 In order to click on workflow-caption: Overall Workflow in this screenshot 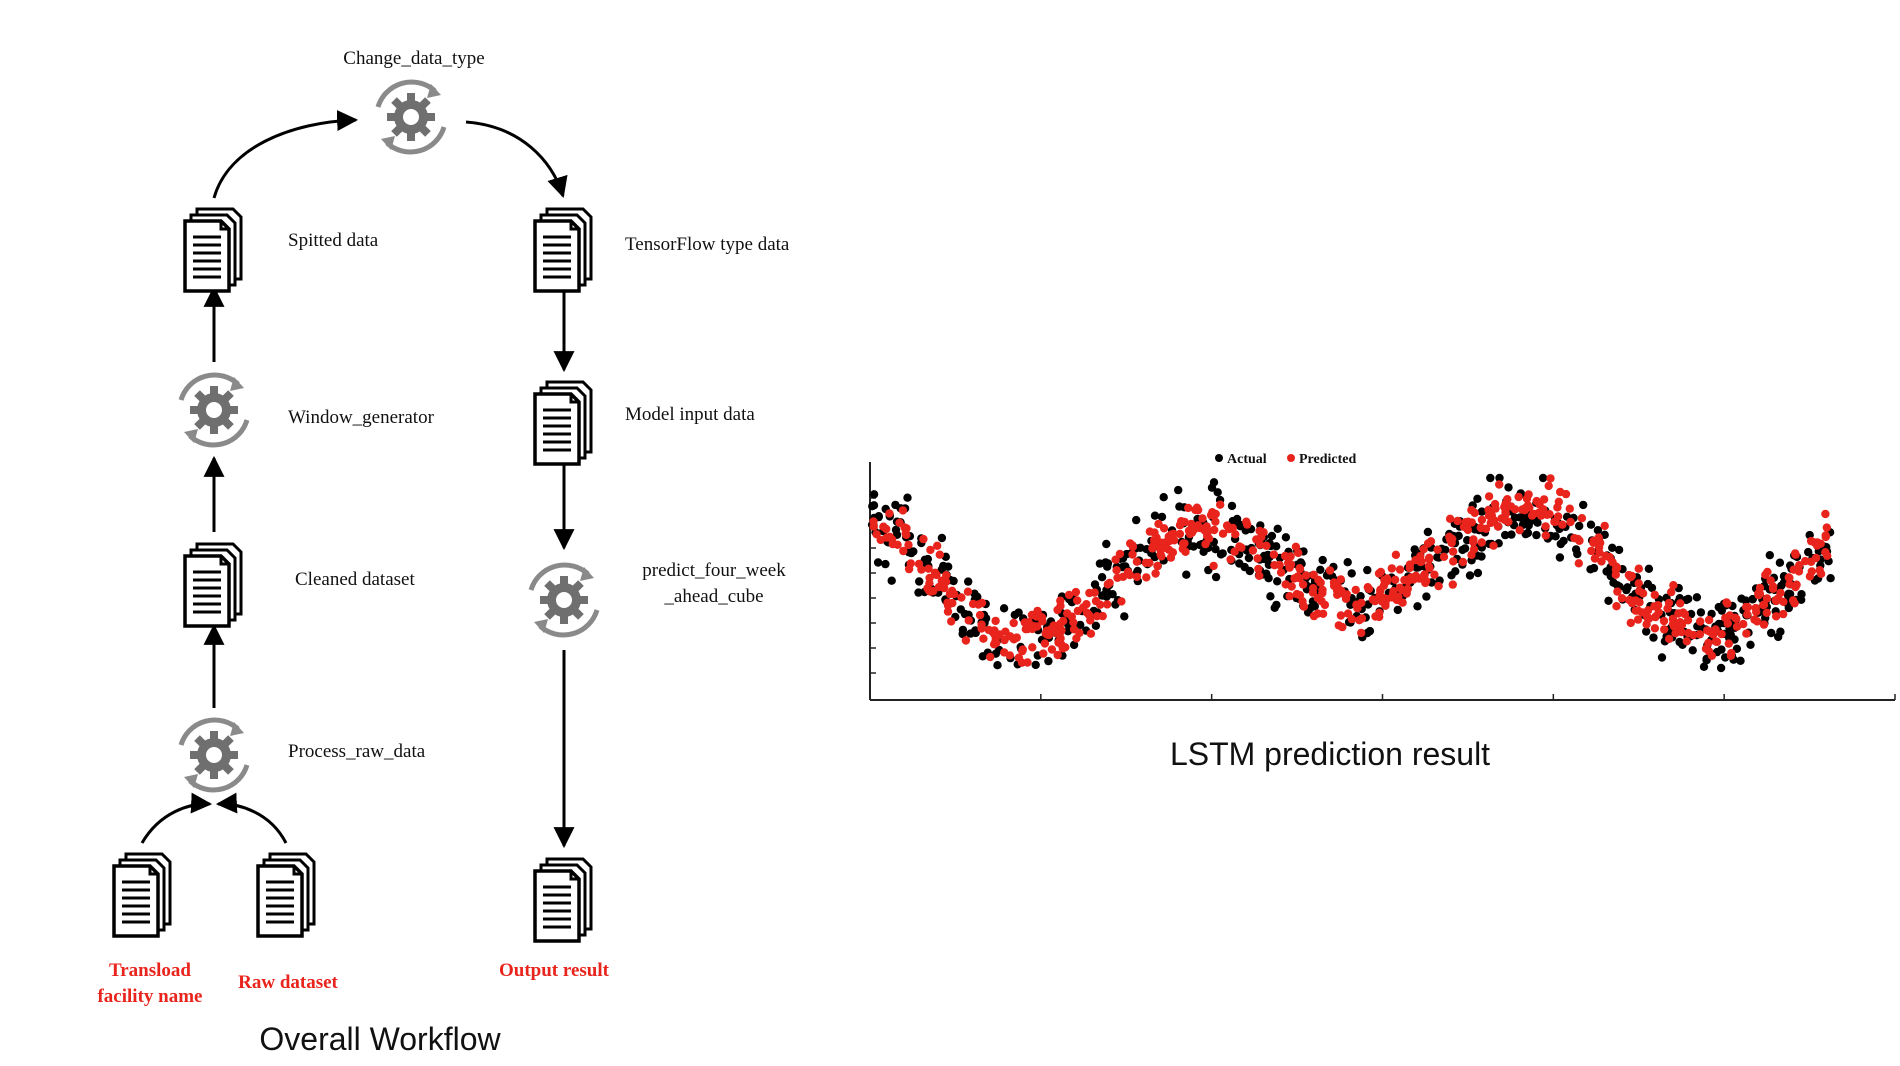, I will do `click(380, 1039)`.